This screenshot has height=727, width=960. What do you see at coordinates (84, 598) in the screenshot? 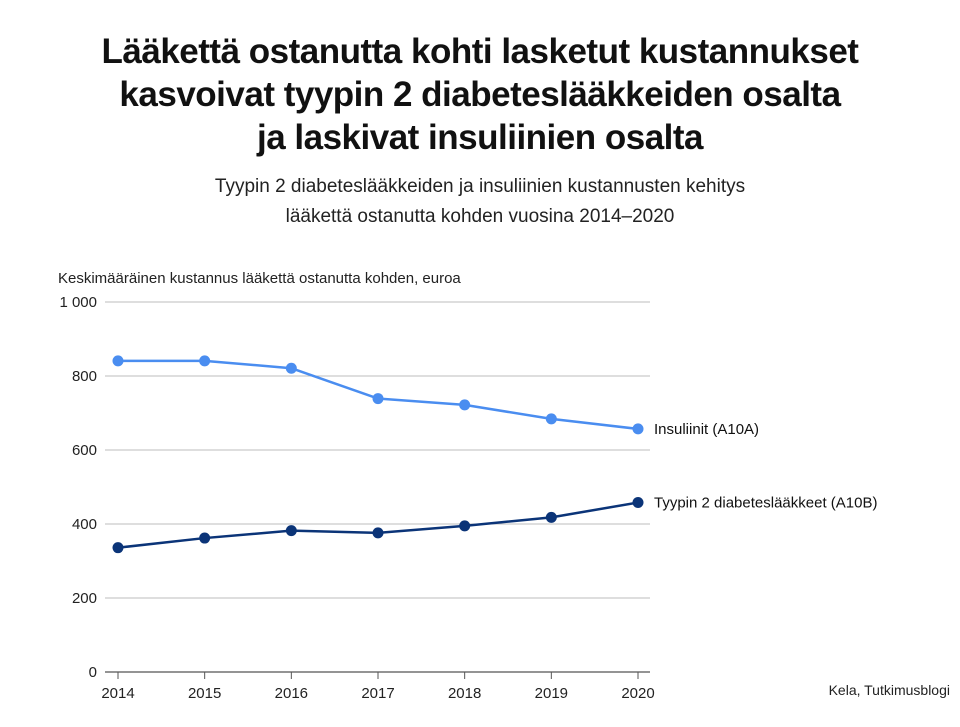
I see `y-tick-label: 200` at bounding box center [84, 598].